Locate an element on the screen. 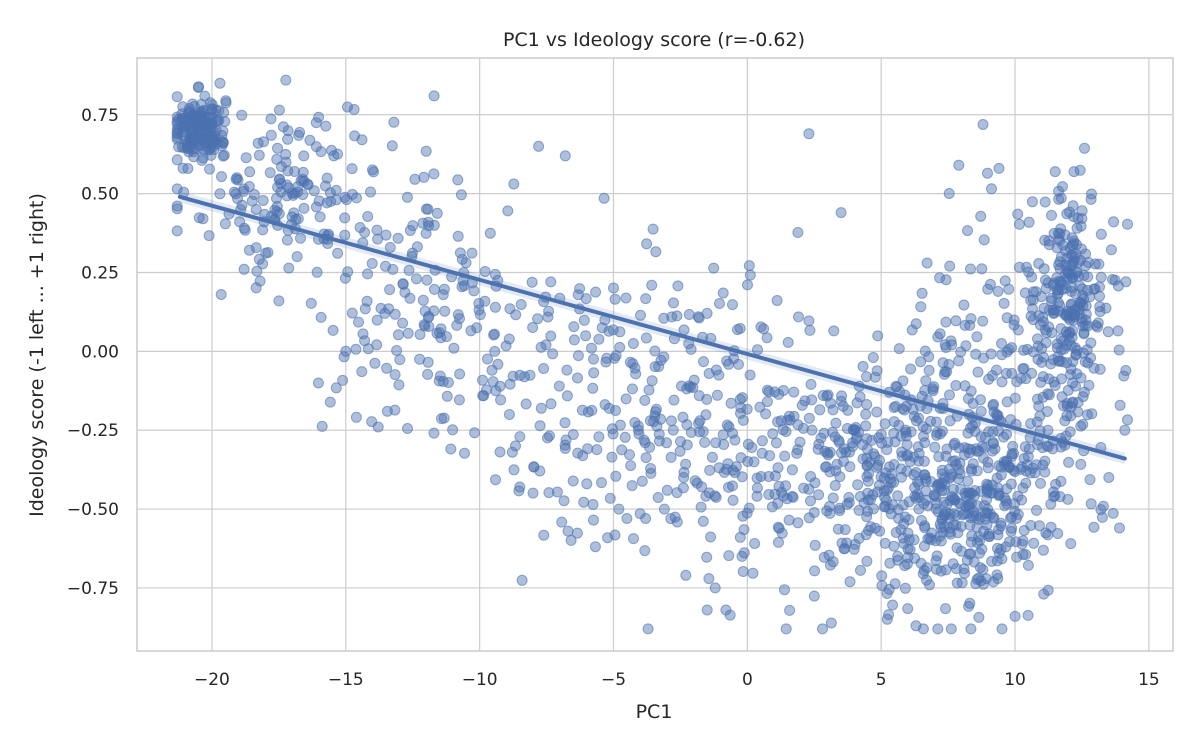 The width and height of the screenshot is (1200, 754). y-tick-label: 0.50 is located at coordinates (100, 195).